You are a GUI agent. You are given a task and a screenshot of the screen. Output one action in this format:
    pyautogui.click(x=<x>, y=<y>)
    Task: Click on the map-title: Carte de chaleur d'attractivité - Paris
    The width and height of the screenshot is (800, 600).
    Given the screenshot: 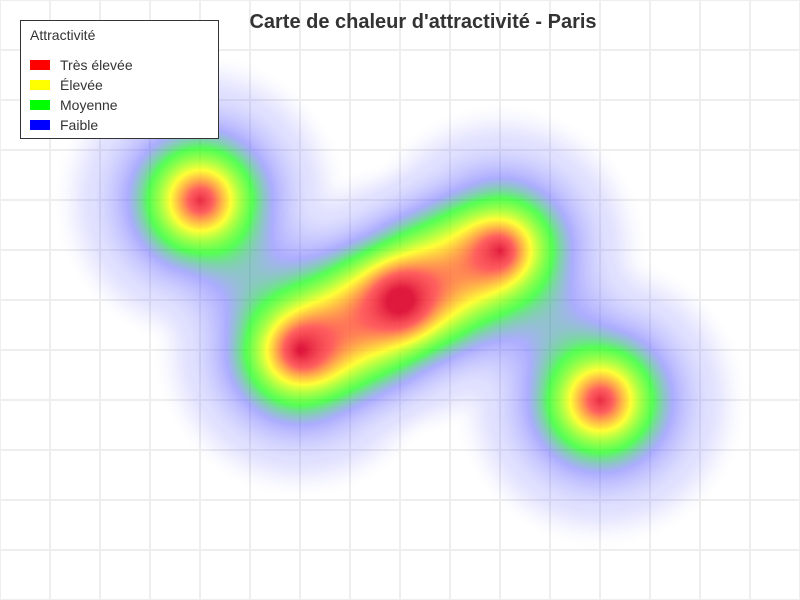 What is the action you would take?
    pyautogui.click(x=423, y=22)
    